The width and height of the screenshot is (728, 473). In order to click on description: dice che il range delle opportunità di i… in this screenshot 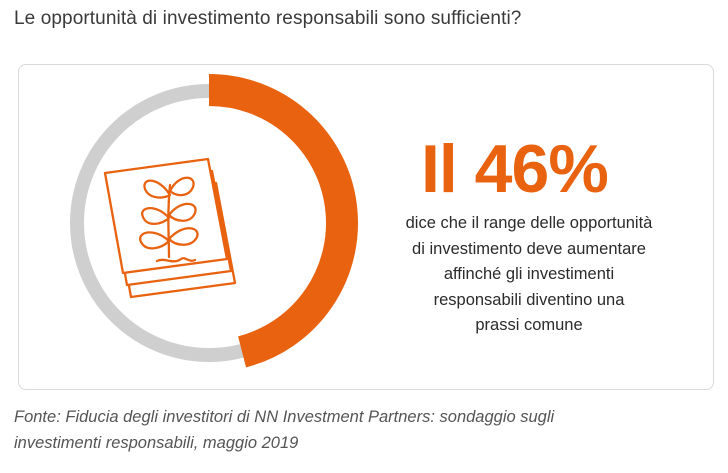, I will do `click(529, 275)`.